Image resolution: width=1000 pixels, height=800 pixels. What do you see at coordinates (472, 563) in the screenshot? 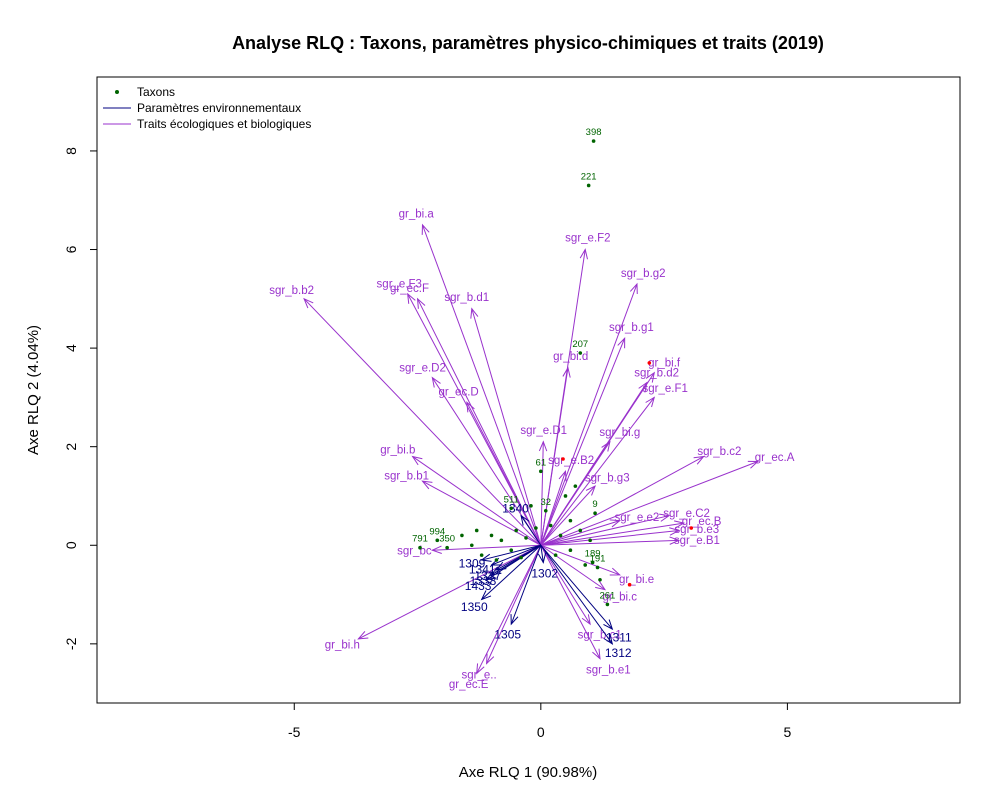
I see `env-label: 1309` at bounding box center [472, 563].